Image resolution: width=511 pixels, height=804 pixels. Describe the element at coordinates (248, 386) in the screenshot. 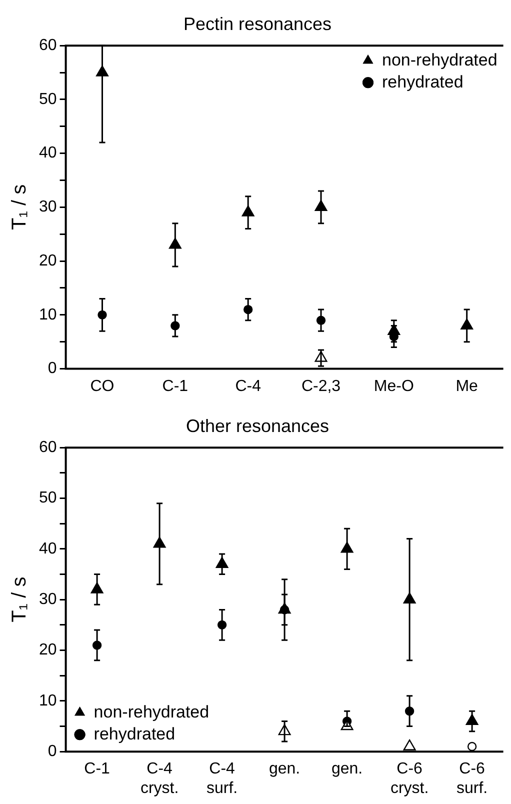

I see `x-tick-label: C-4` at that location.